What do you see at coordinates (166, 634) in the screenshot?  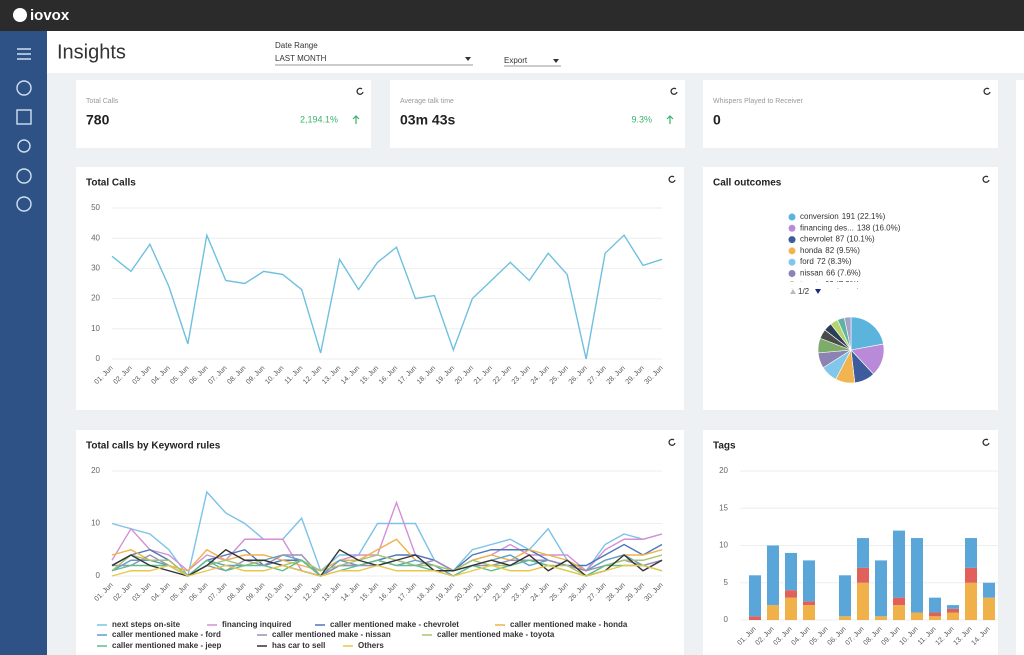 I see `legend-label: caller mentioned make - ford` at bounding box center [166, 634].